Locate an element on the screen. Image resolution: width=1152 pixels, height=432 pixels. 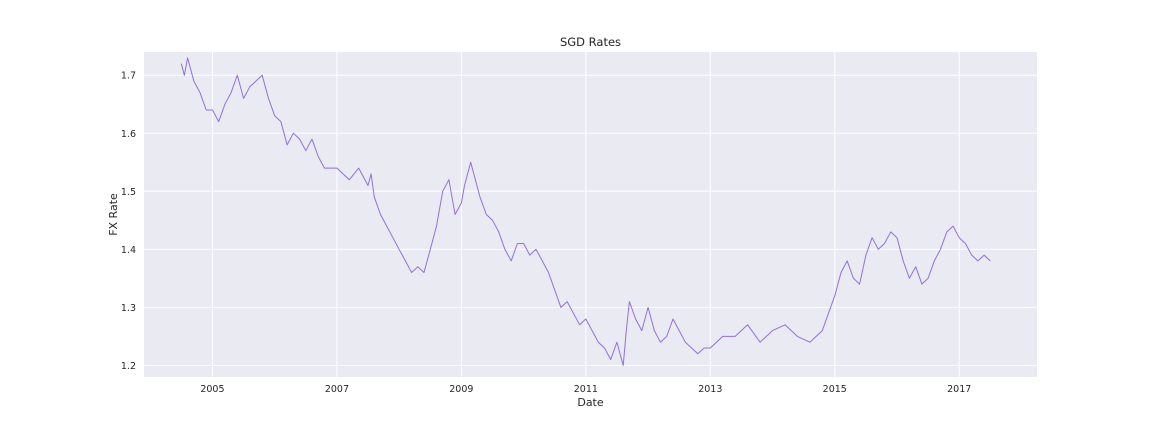
y-tick-label: 1.4 is located at coordinates (128, 250).